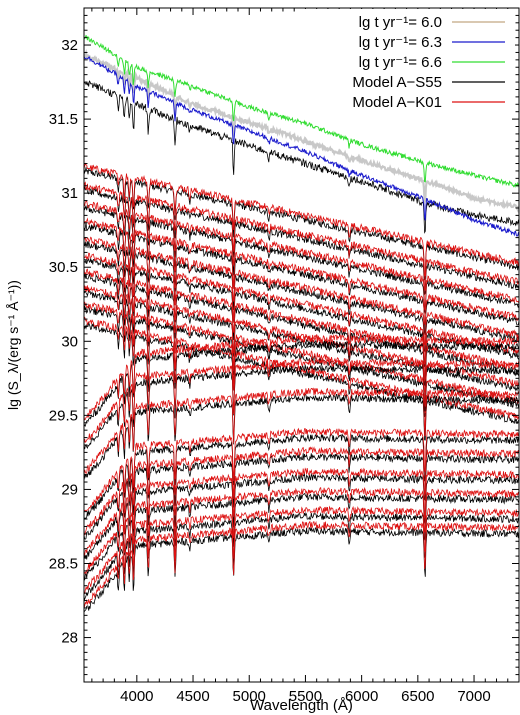  Describe the element at coordinates (473, 696) in the screenshot. I see `x-tick-label-6: 7000` at that location.